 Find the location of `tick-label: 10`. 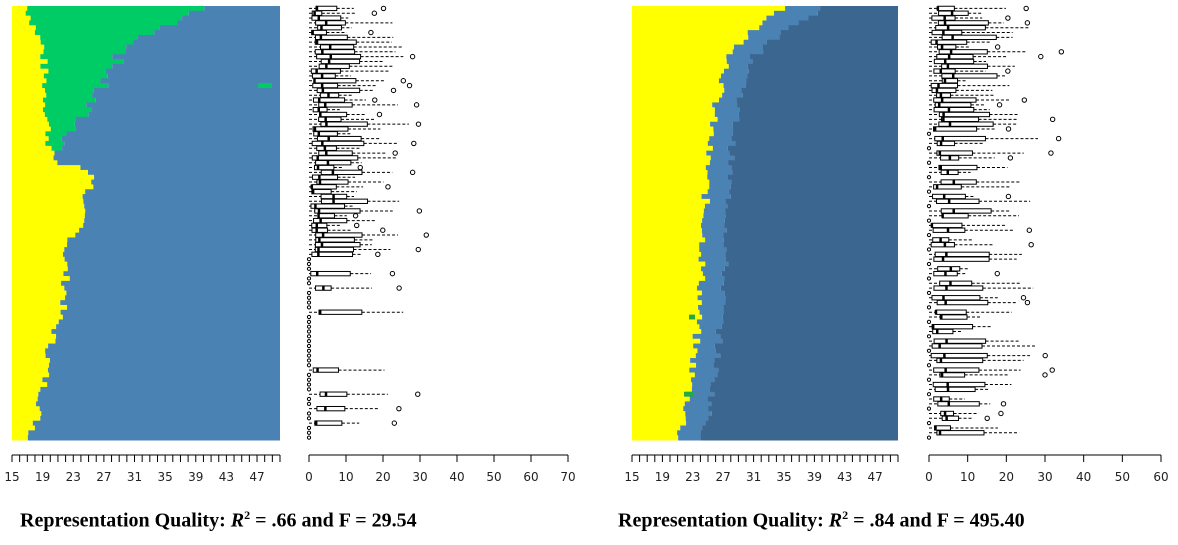

tick-label: 10 is located at coordinates (967, 477).